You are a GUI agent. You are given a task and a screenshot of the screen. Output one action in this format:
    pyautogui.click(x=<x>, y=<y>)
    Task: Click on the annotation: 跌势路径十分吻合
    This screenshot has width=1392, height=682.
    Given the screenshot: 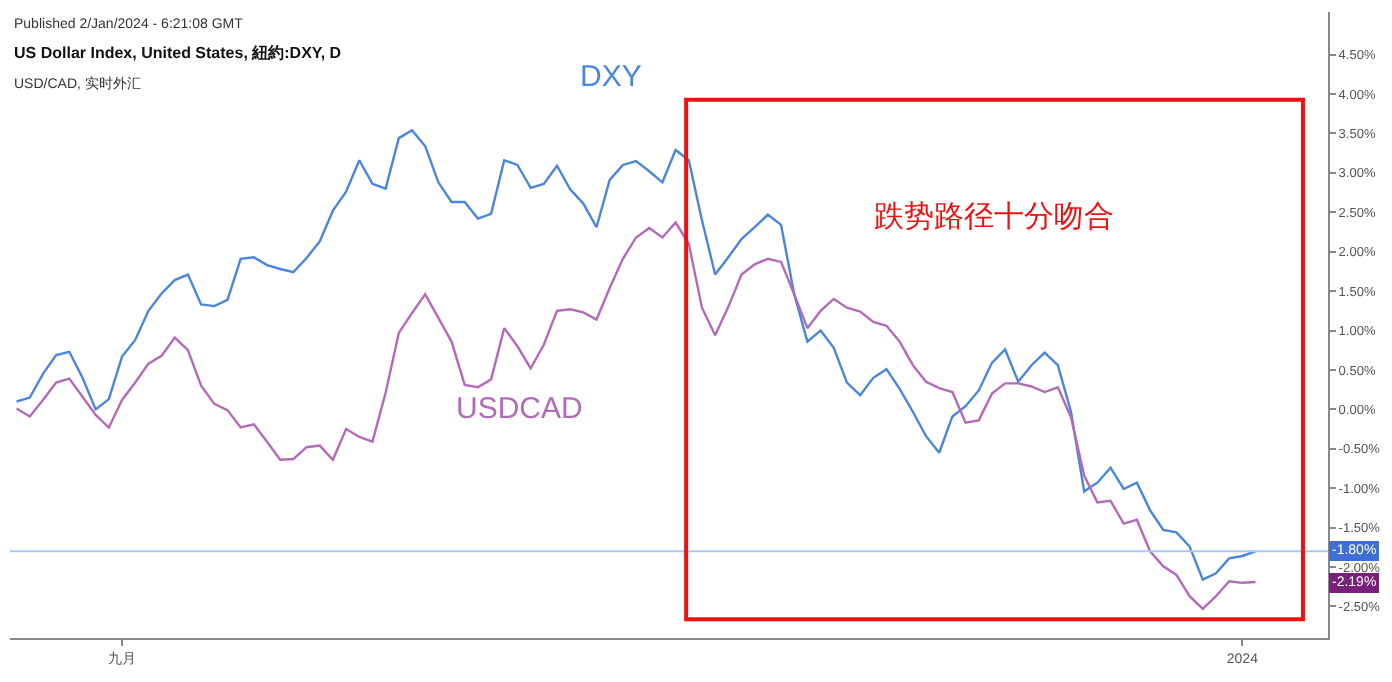 What is the action you would take?
    pyautogui.click(x=994, y=216)
    